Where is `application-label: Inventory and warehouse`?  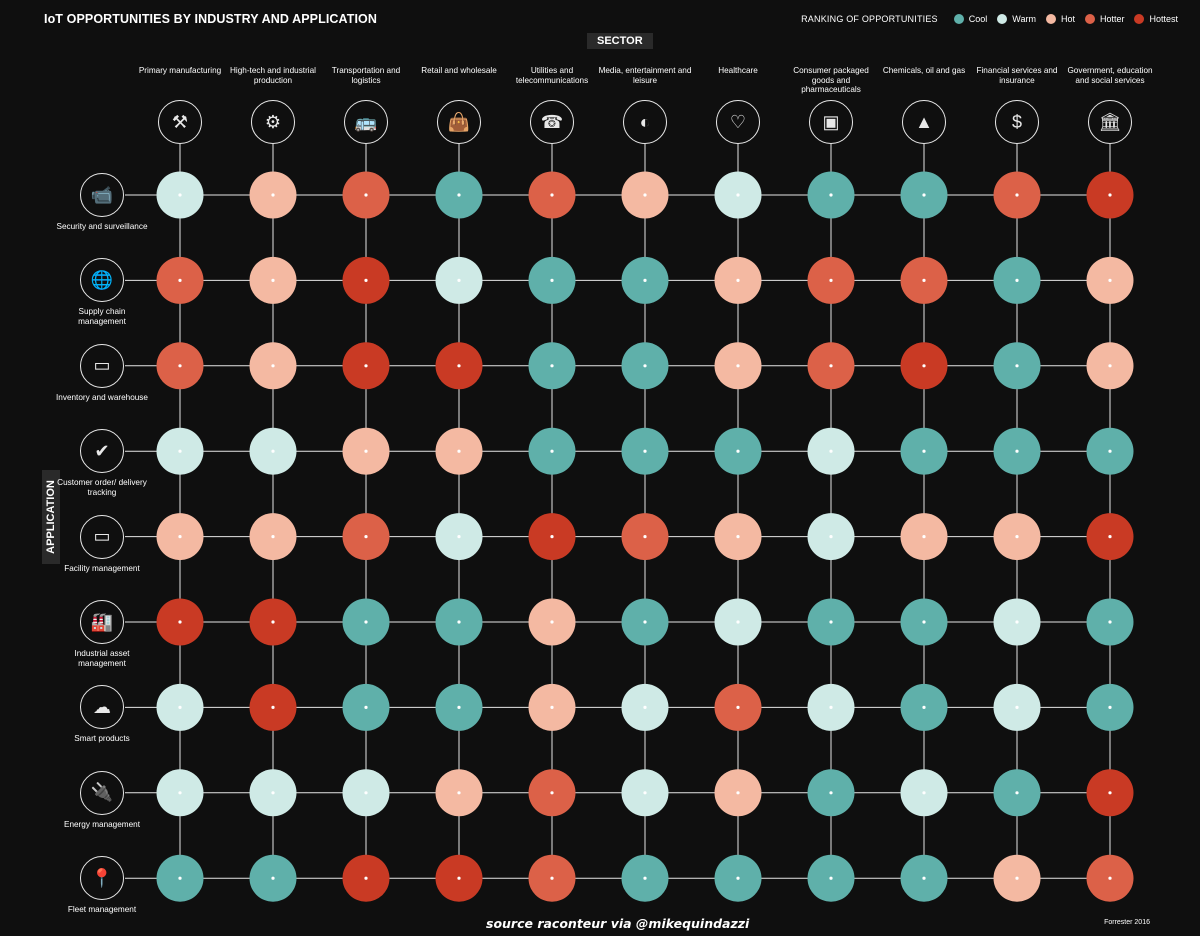
application-label: Inventory and warehouse is located at coordinates (102, 397).